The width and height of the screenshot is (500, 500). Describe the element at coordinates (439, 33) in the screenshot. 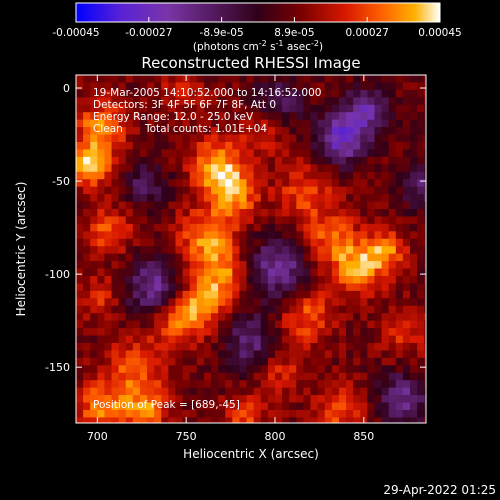

I see `colorbar-tick-label: 0.00045` at that location.